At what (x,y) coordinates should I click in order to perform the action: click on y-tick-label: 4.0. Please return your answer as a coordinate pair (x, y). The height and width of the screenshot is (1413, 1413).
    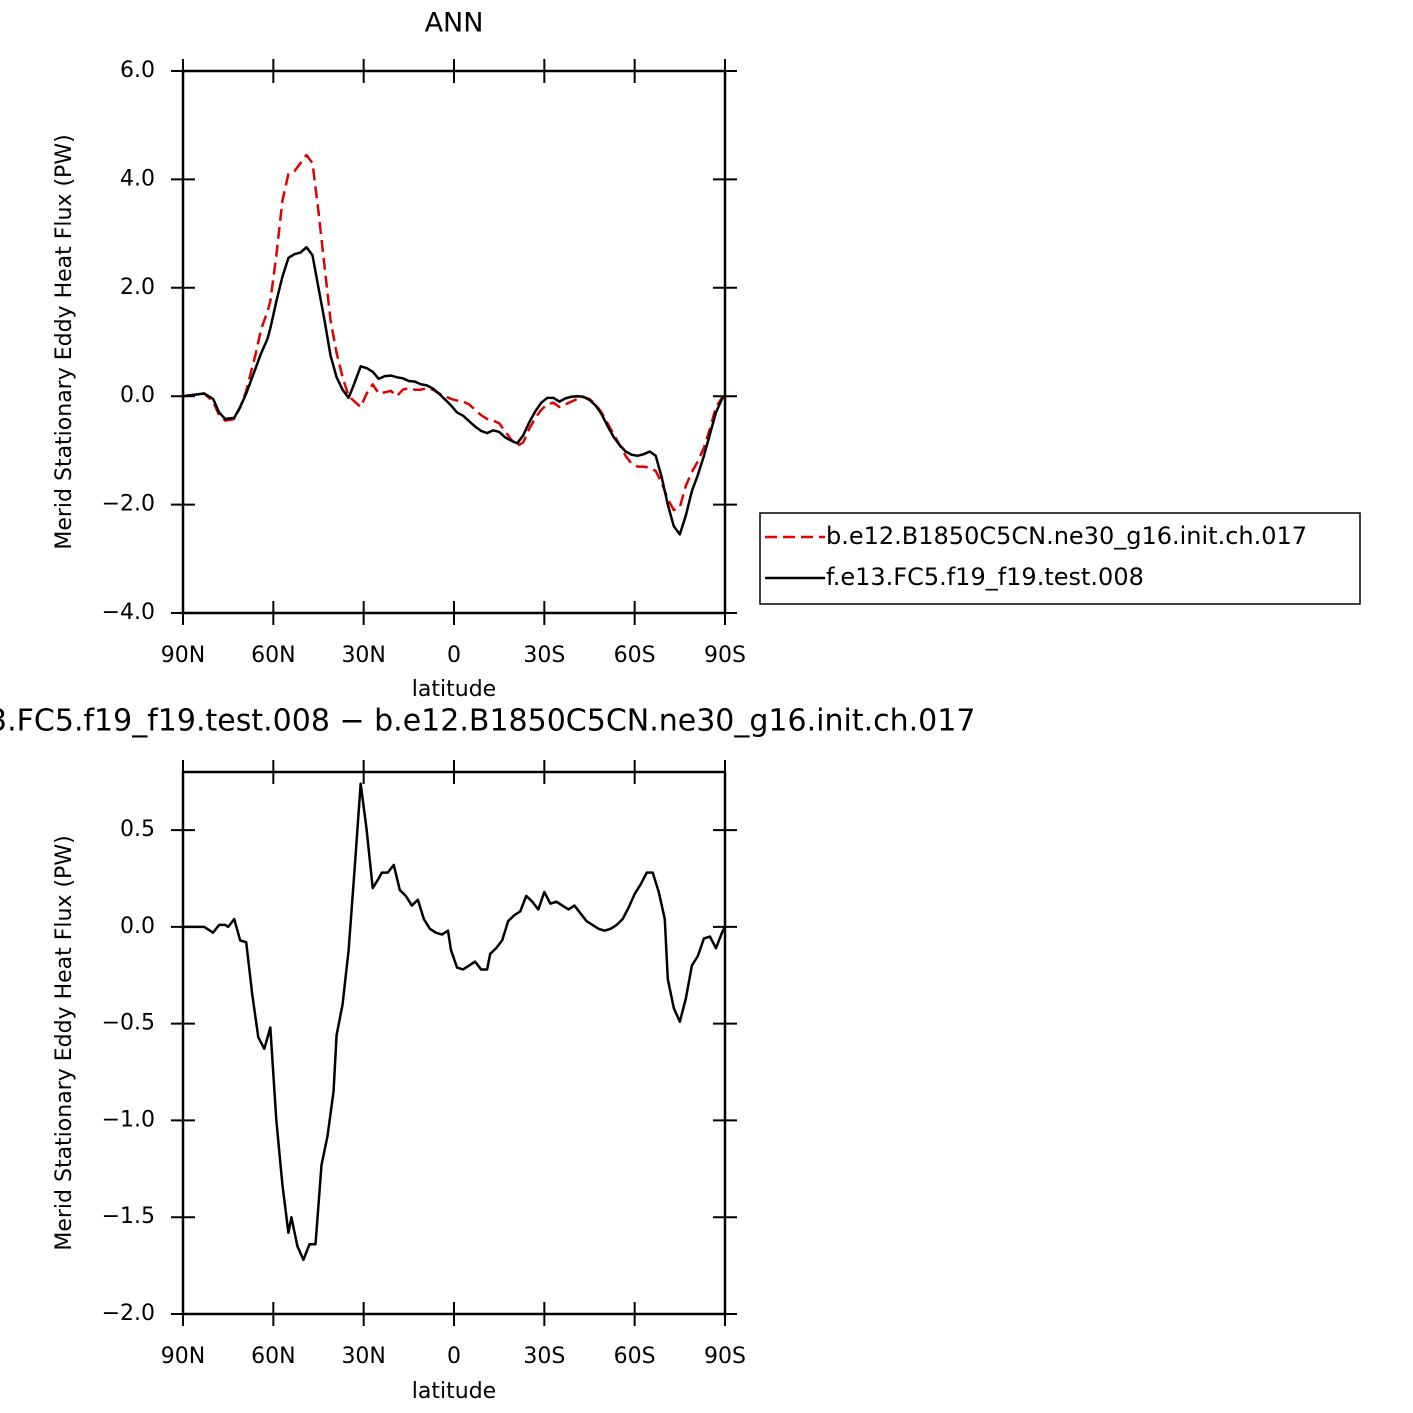
    Looking at the image, I should click on (137, 178).